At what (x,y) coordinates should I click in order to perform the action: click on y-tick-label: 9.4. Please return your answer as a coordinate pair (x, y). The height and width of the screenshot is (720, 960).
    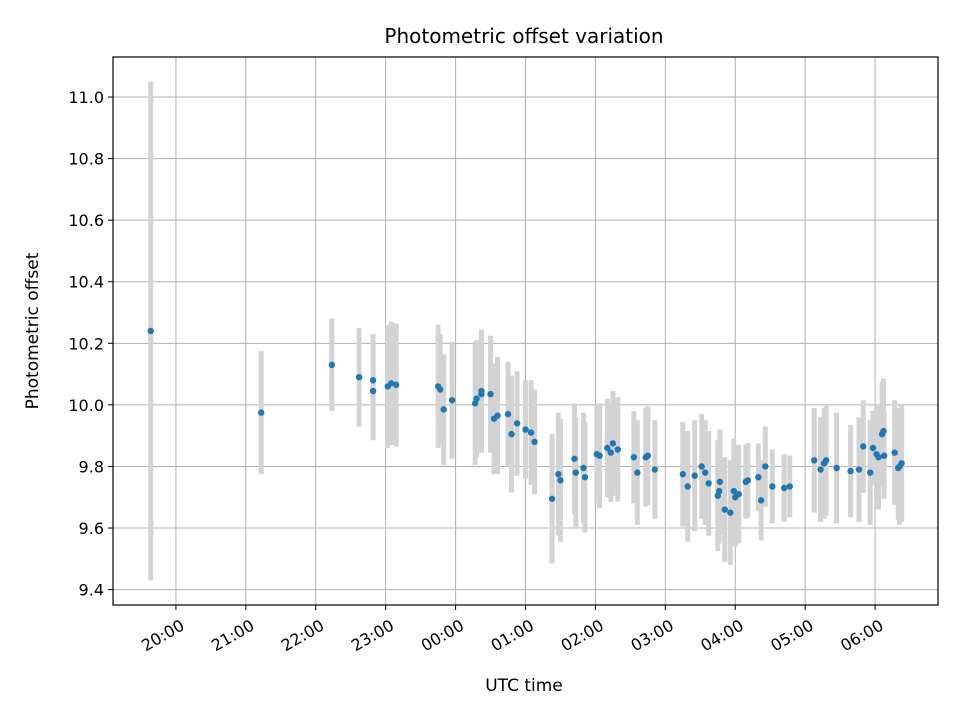
    Looking at the image, I should click on (91, 590).